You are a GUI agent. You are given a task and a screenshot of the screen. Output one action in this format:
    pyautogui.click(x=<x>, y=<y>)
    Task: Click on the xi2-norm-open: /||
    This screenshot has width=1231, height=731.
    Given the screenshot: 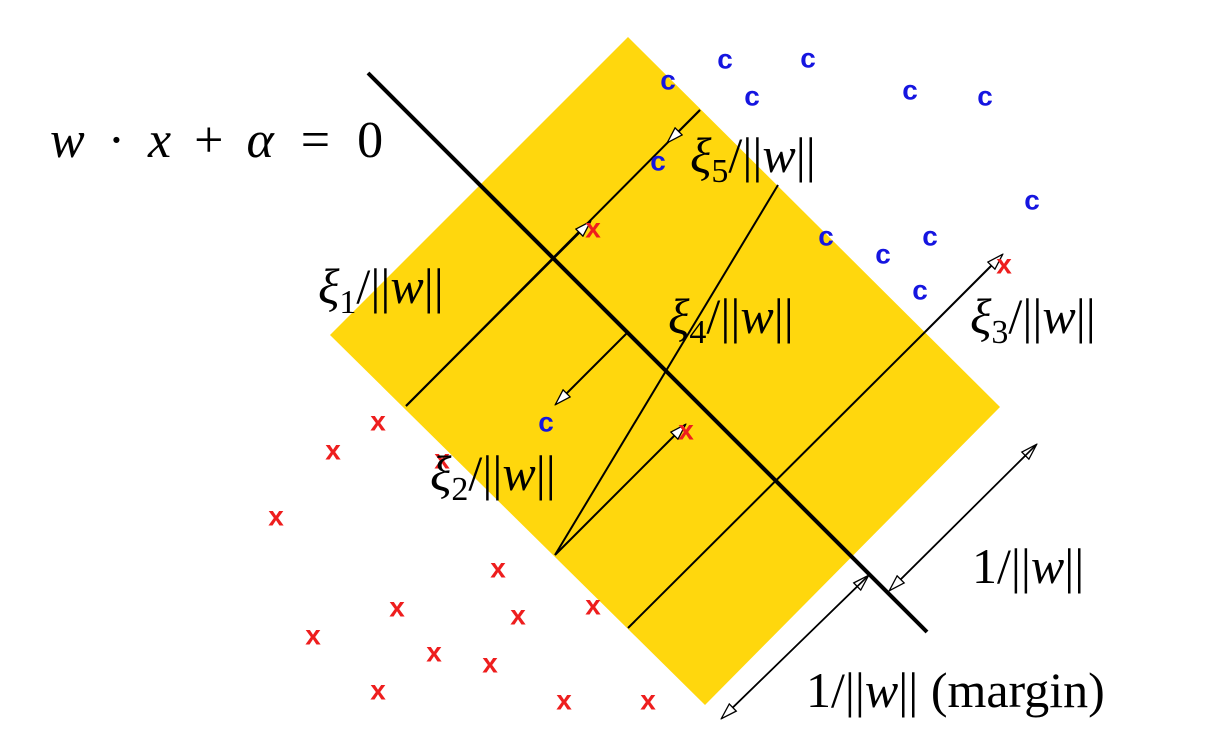 What is the action you would take?
    pyautogui.click(x=485, y=473)
    